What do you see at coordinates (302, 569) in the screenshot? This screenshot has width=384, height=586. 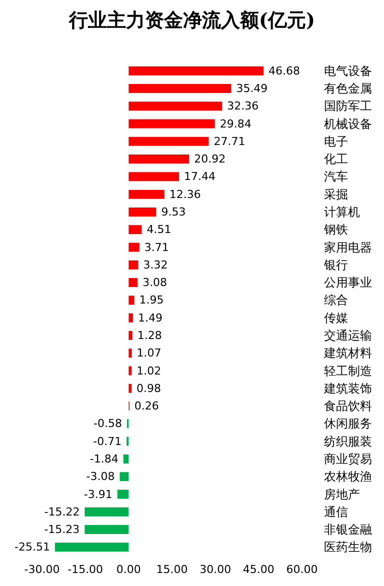 I see `x-tick-label: 60.00` at bounding box center [302, 569].